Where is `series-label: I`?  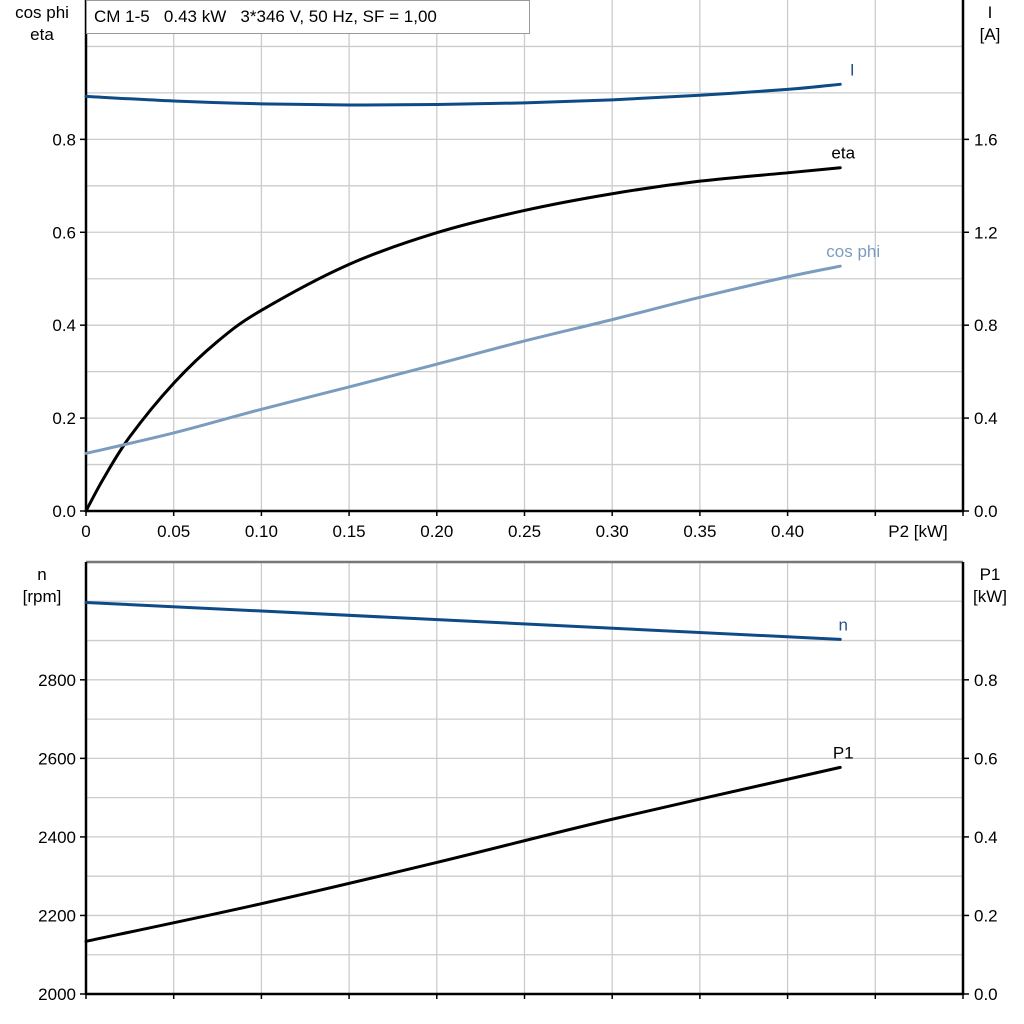 series-label: I is located at coordinates (852, 69).